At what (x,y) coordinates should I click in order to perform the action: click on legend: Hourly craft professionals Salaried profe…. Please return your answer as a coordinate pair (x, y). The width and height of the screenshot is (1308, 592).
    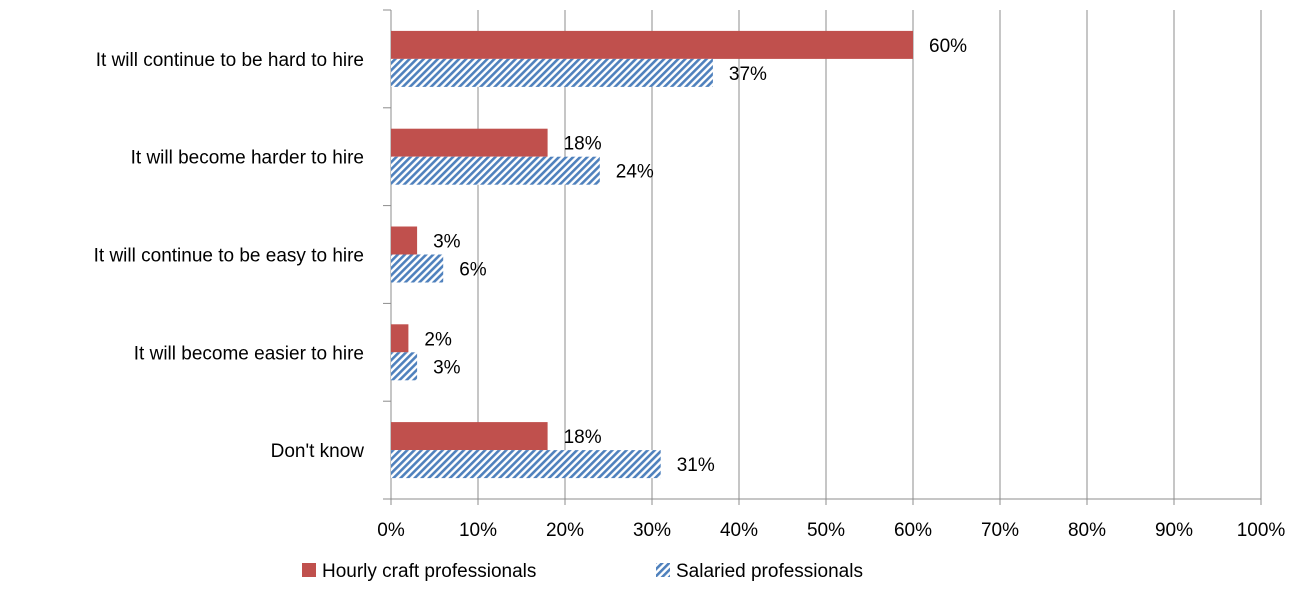
    Looking at the image, I should click on (582, 571).